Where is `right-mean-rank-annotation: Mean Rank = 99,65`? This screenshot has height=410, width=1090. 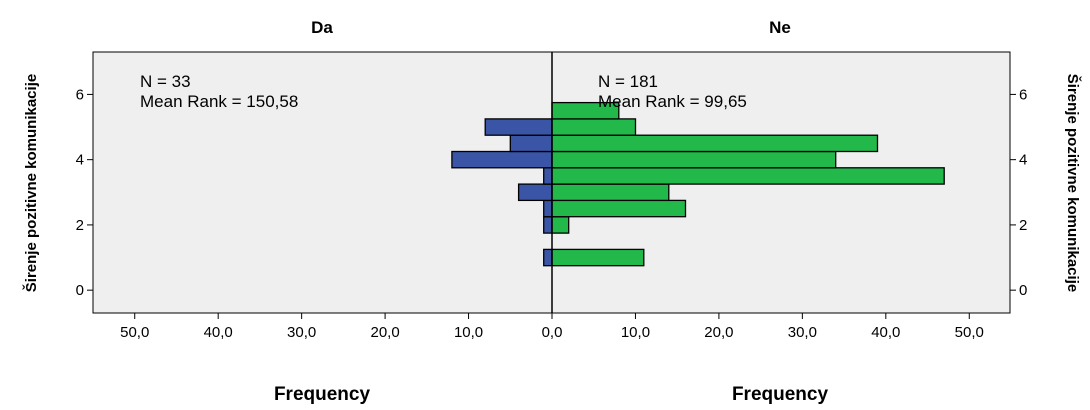
right-mean-rank-annotation: Mean Rank = 99,65 is located at coordinates (672, 101).